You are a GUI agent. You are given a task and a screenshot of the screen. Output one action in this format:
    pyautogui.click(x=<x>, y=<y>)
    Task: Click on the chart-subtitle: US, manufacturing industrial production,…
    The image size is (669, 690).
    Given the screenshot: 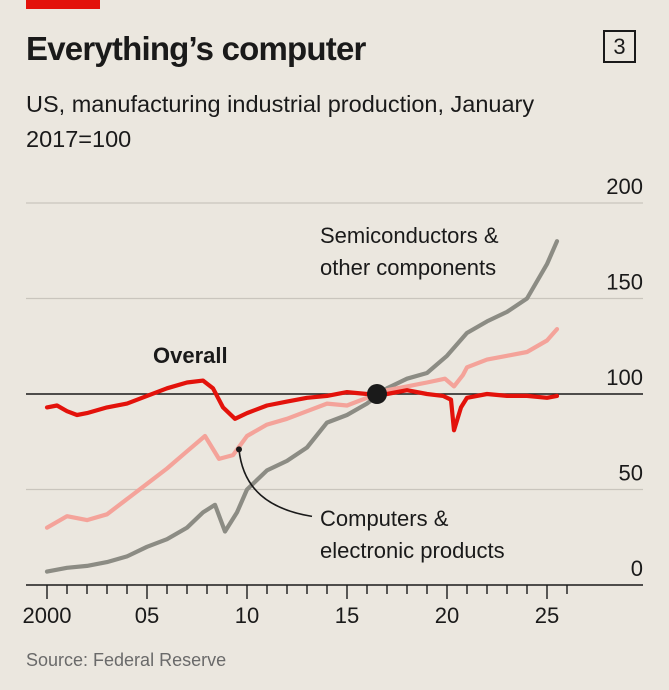 What is the action you would take?
    pyautogui.click(x=280, y=121)
    